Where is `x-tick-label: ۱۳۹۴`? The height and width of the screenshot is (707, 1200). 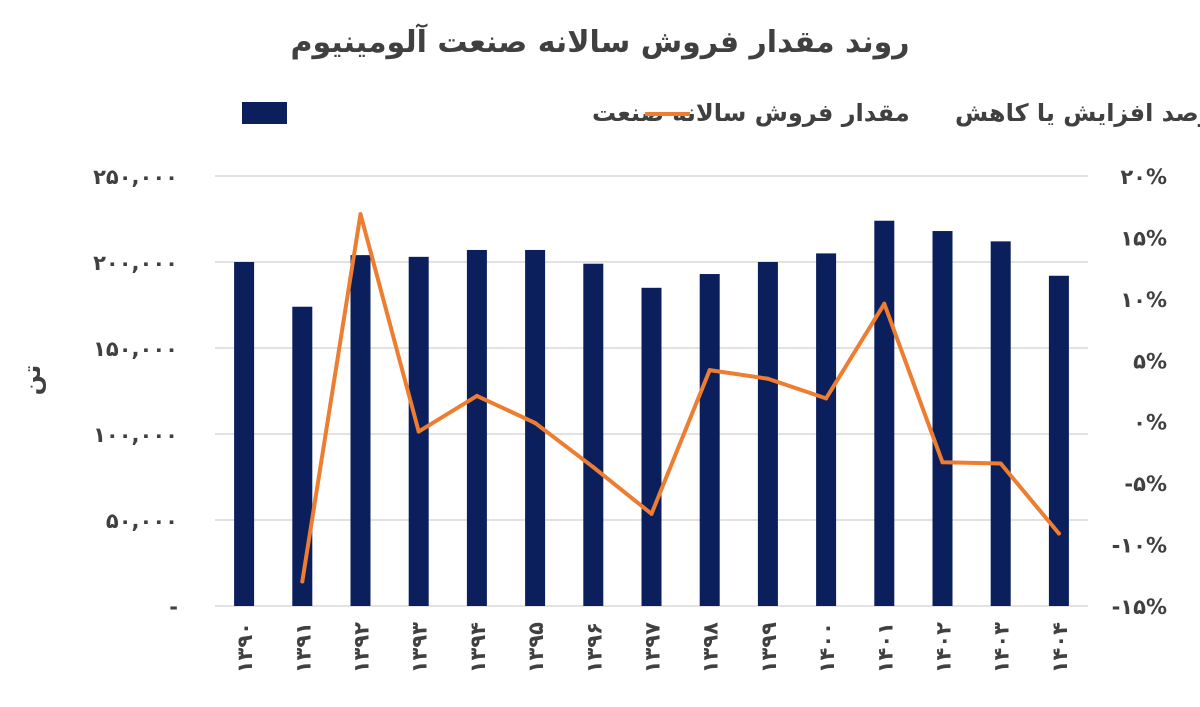 x-tick-label: ۱۳۹۴ is located at coordinates (478, 647).